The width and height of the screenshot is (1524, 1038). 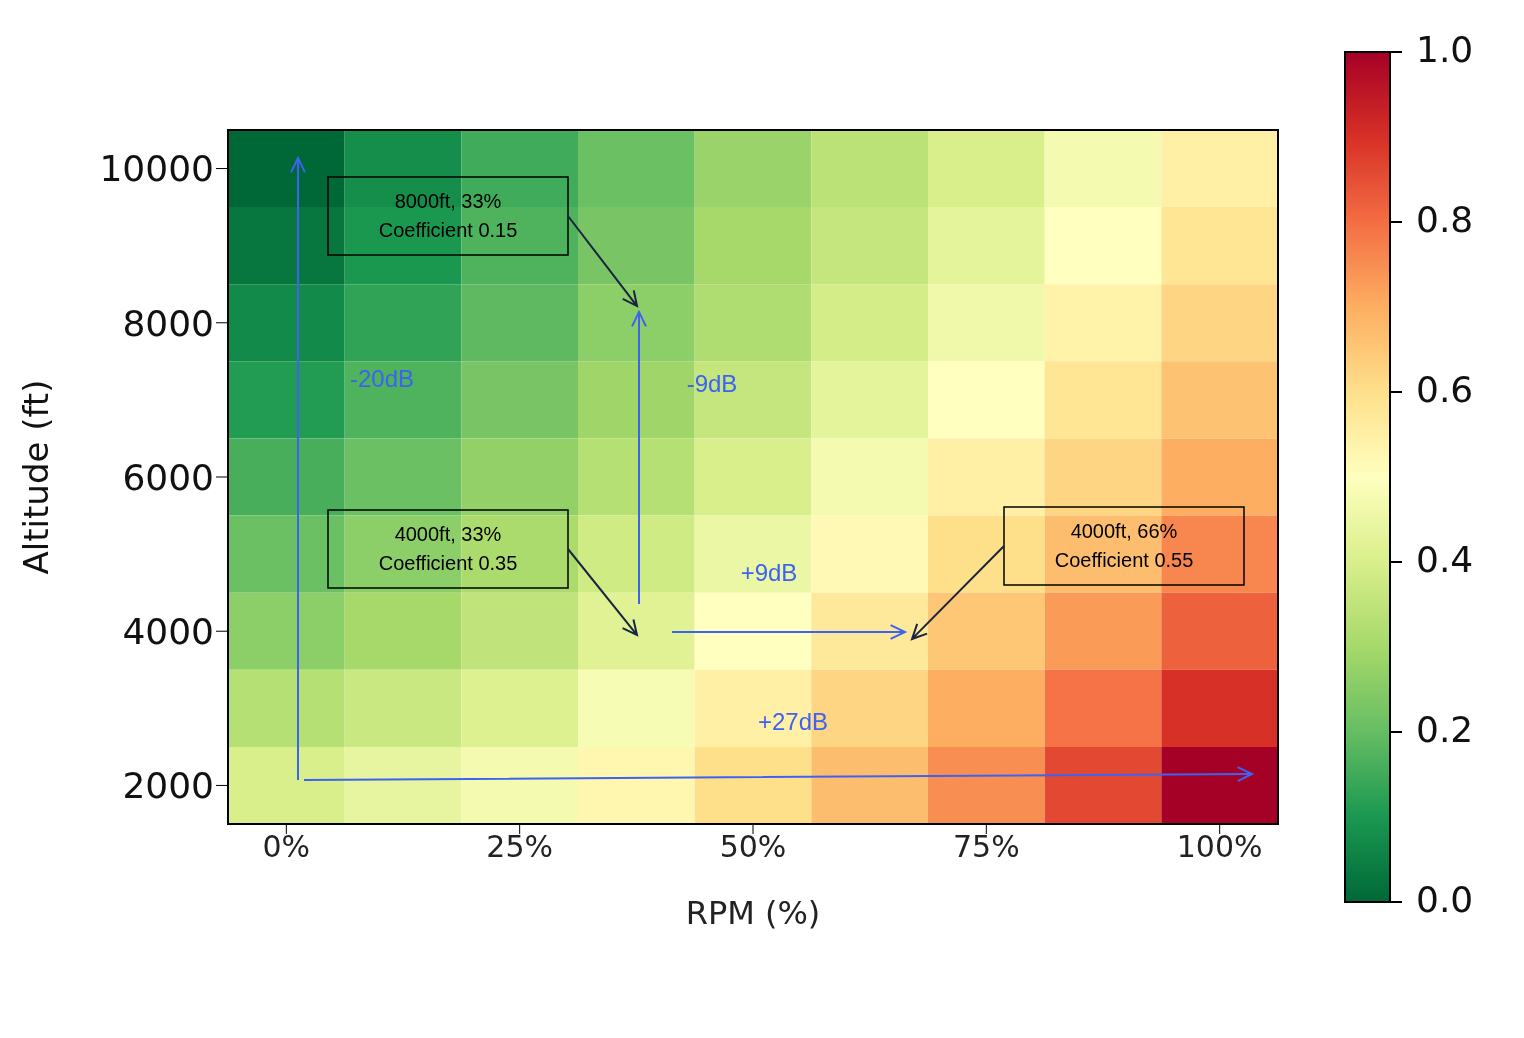 What do you see at coordinates (382, 379) in the screenshot?
I see `annotation: -20dB` at bounding box center [382, 379].